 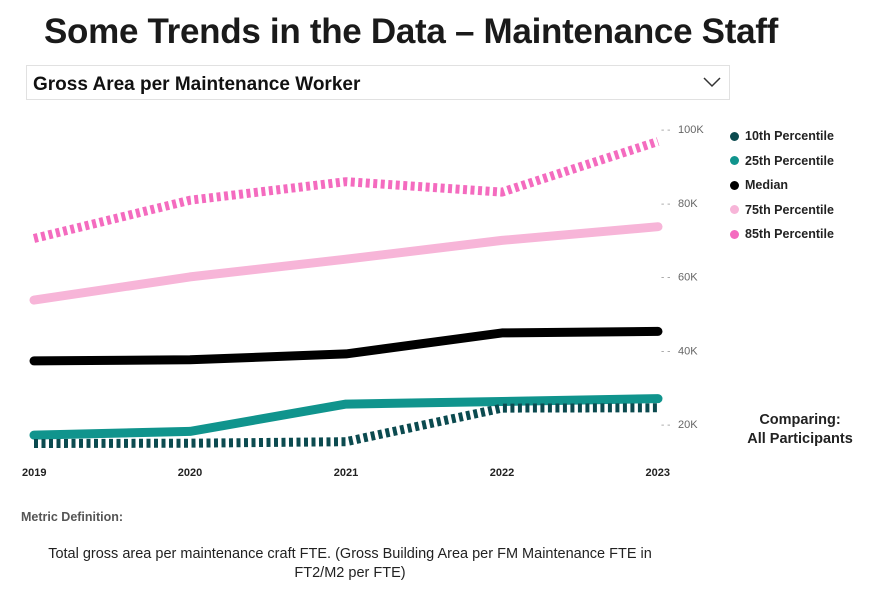 What do you see at coordinates (688, 204) in the screenshot?
I see `y-tick-label: 80K` at bounding box center [688, 204].